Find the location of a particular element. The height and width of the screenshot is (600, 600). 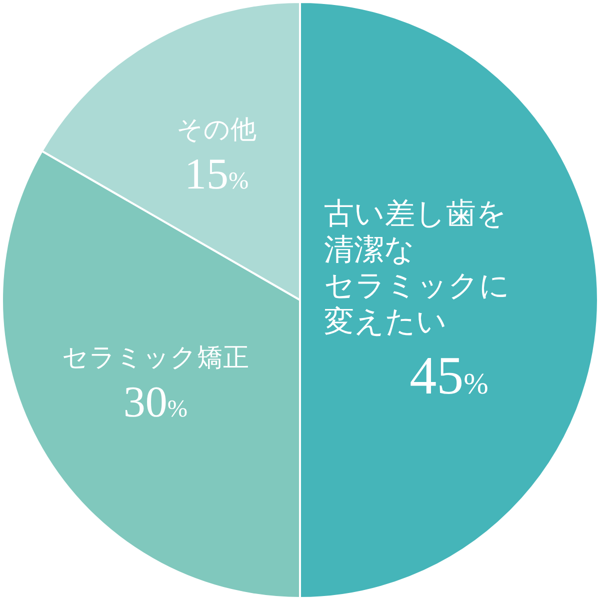

slice-label: 古い差し歯を清潔なセラミックに変えたい is located at coordinates (417, 268).